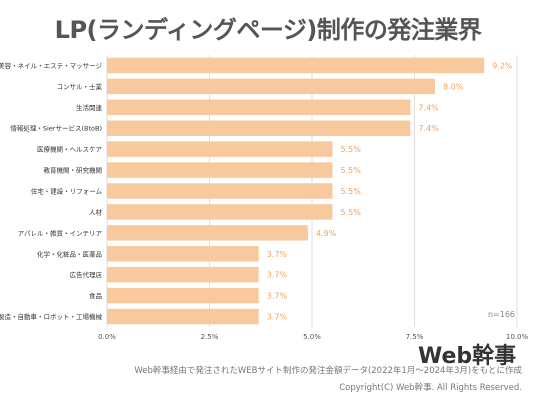 The height and width of the screenshot is (402, 536). I want to click on value-label: 8.0%, so click(453, 86).